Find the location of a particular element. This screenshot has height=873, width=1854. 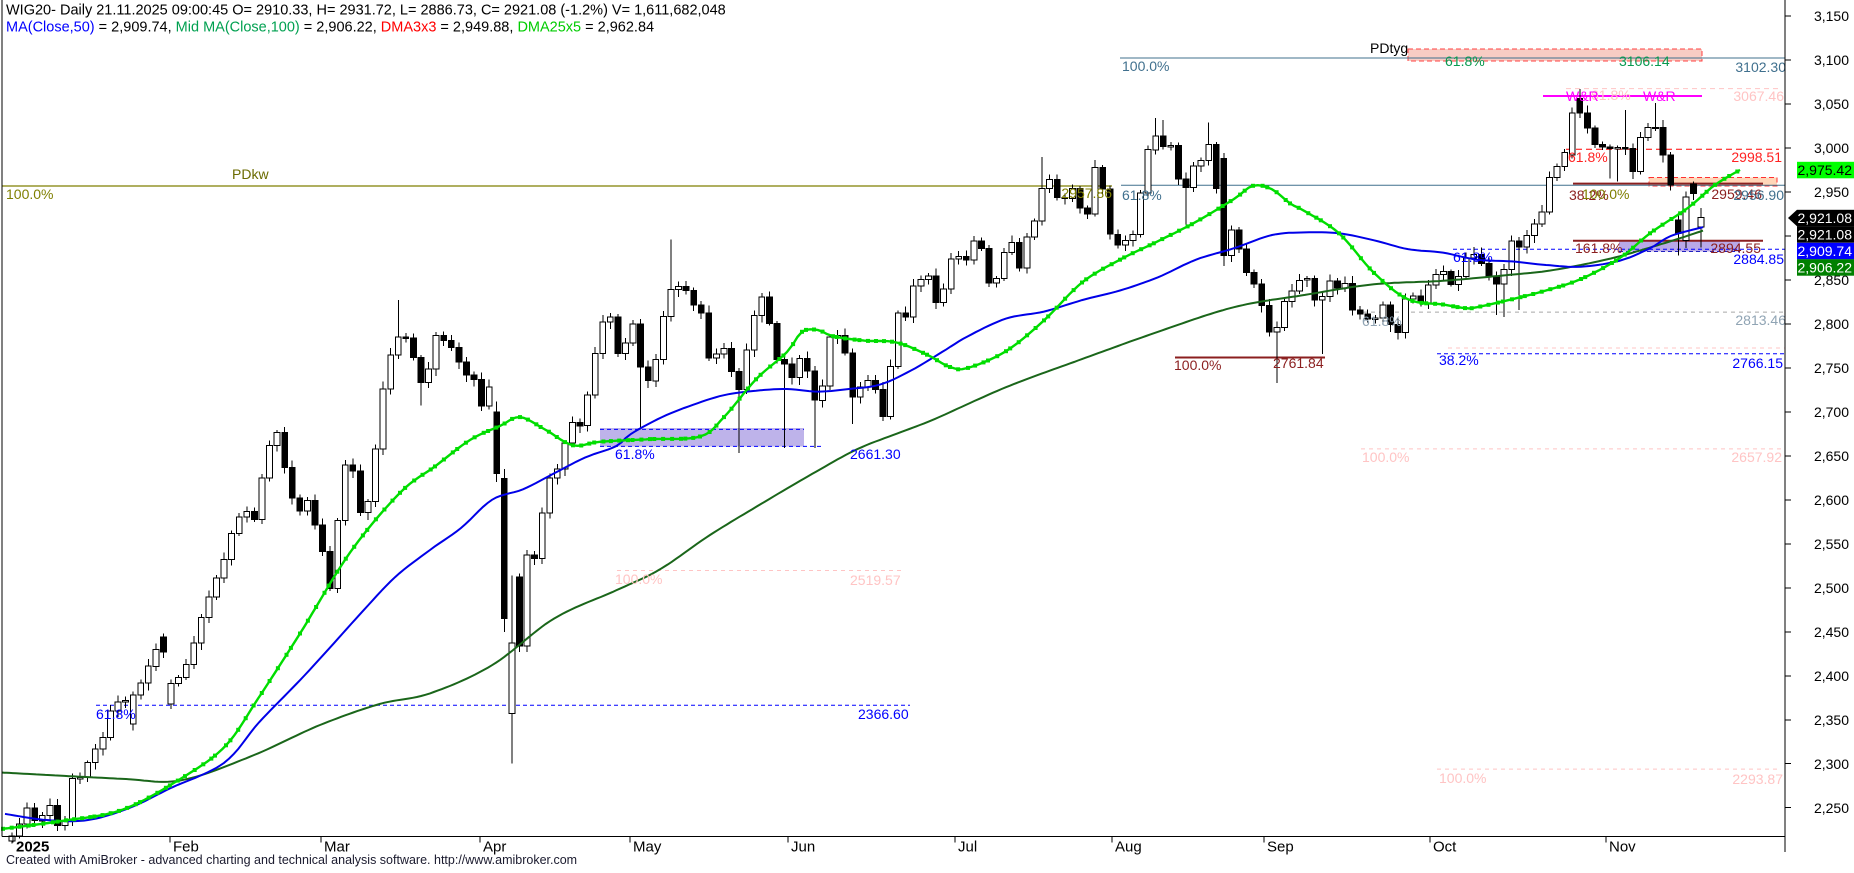

svg-text: Mar is located at coordinates (337, 847).